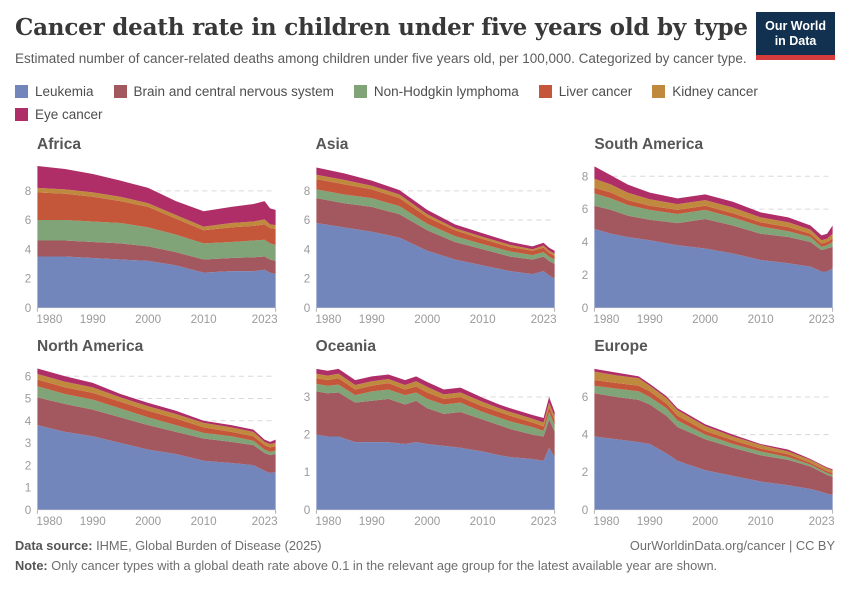 The width and height of the screenshot is (850, 600). Describe the element at coordinates (795, 26) in the screenshot. I see `owid-logo-line1: Our World` at that location.